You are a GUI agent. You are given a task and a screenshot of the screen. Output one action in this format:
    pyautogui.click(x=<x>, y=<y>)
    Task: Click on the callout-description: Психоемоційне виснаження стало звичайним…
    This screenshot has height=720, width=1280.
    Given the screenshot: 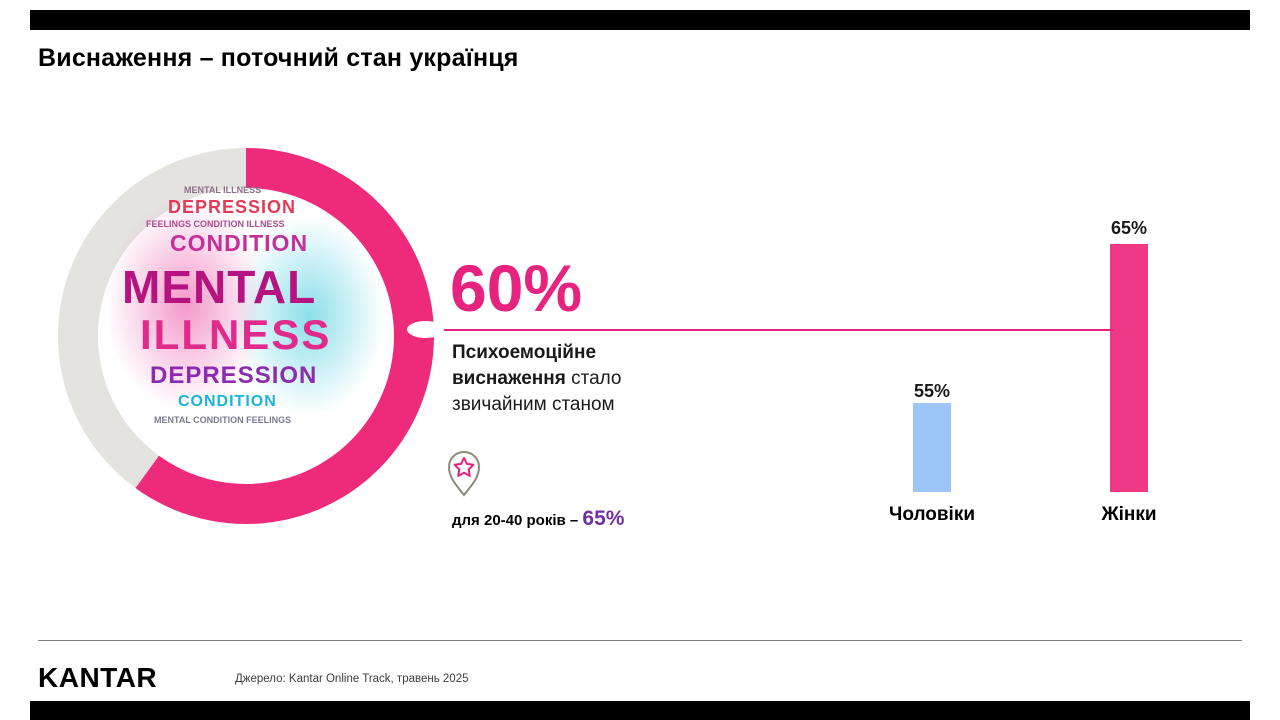 What is the action you would take?
    pyautogui.click(x=537, y=379)
    